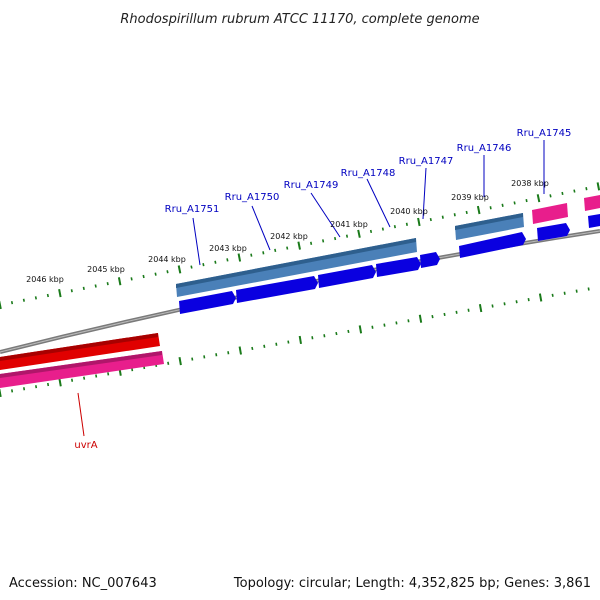 Image resolution: width=600 pixels, height=600 pixels. Describe the element at coordinates (553, 232) in the screenshot. I see `cds-rru-a1745` at that location.